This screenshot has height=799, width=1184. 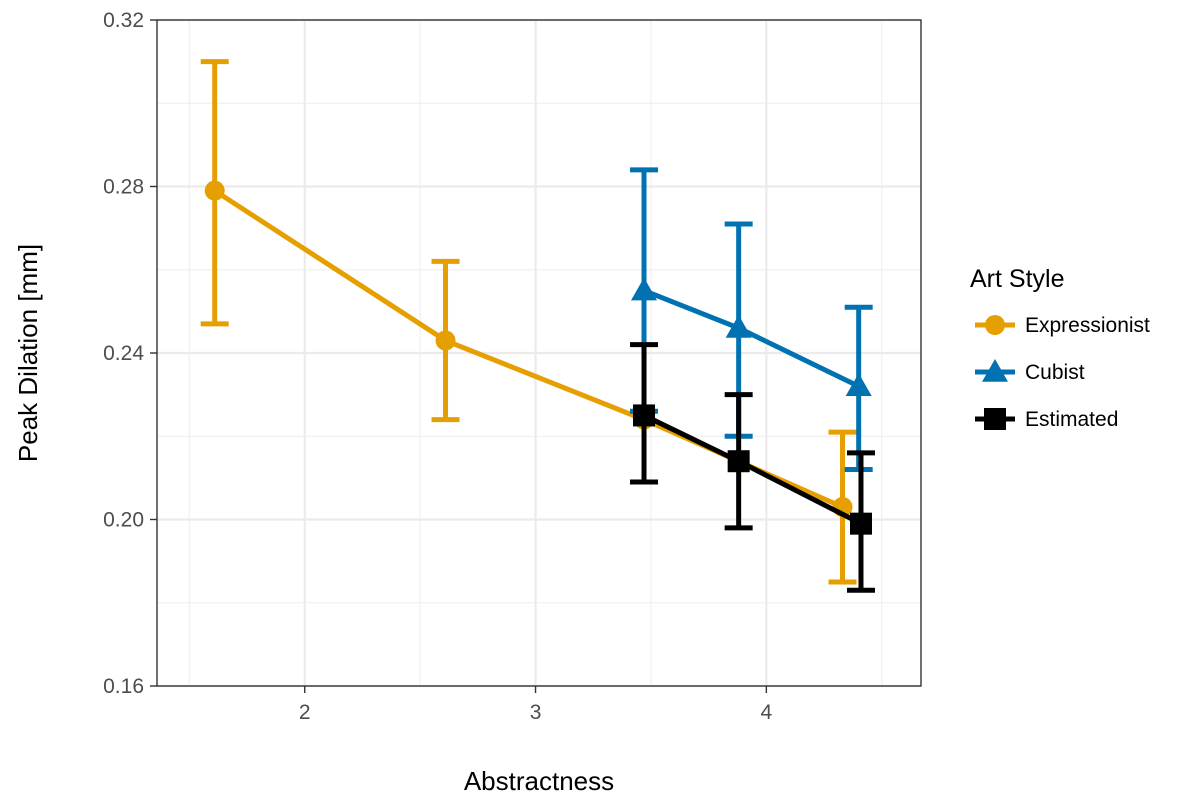 What do you see at coordinates (123, 20) in the screenshot?
I see `y-tick-label: 0.32` at bounding box center [123, 20].